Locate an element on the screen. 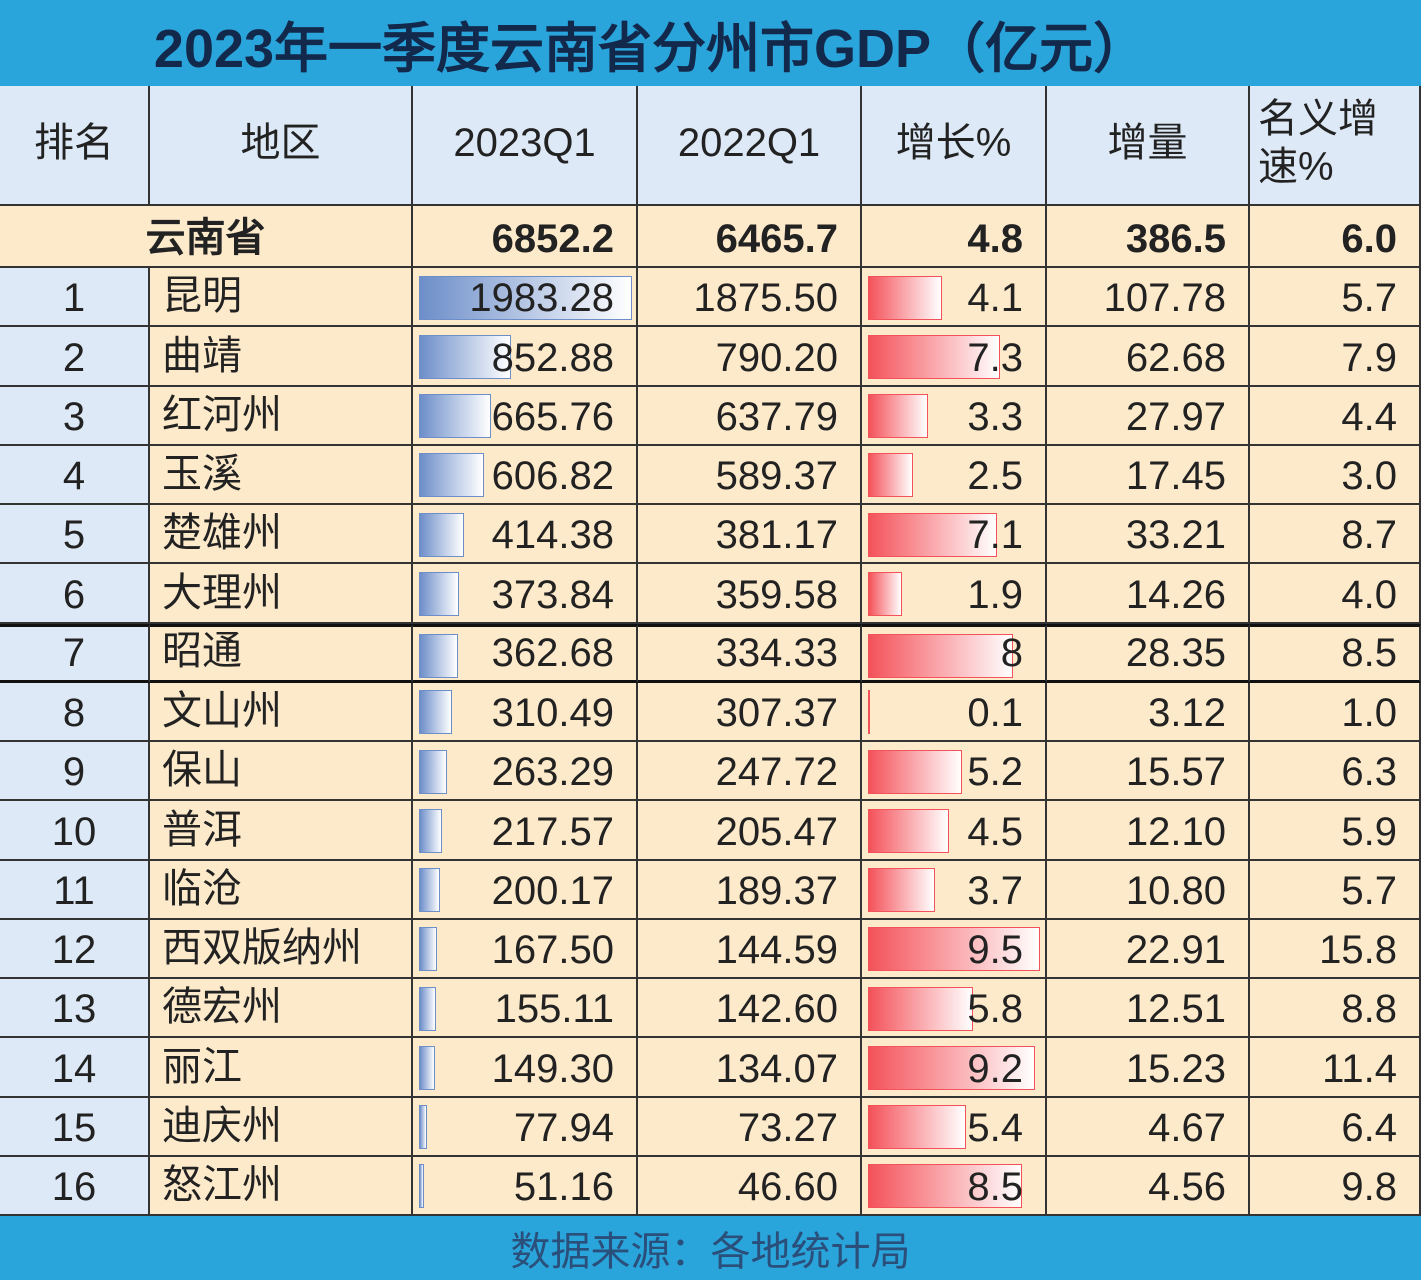 The height and width of the screenshot is (1280, 1421). value: 15.23 is located at coordinates (1175, 1068).